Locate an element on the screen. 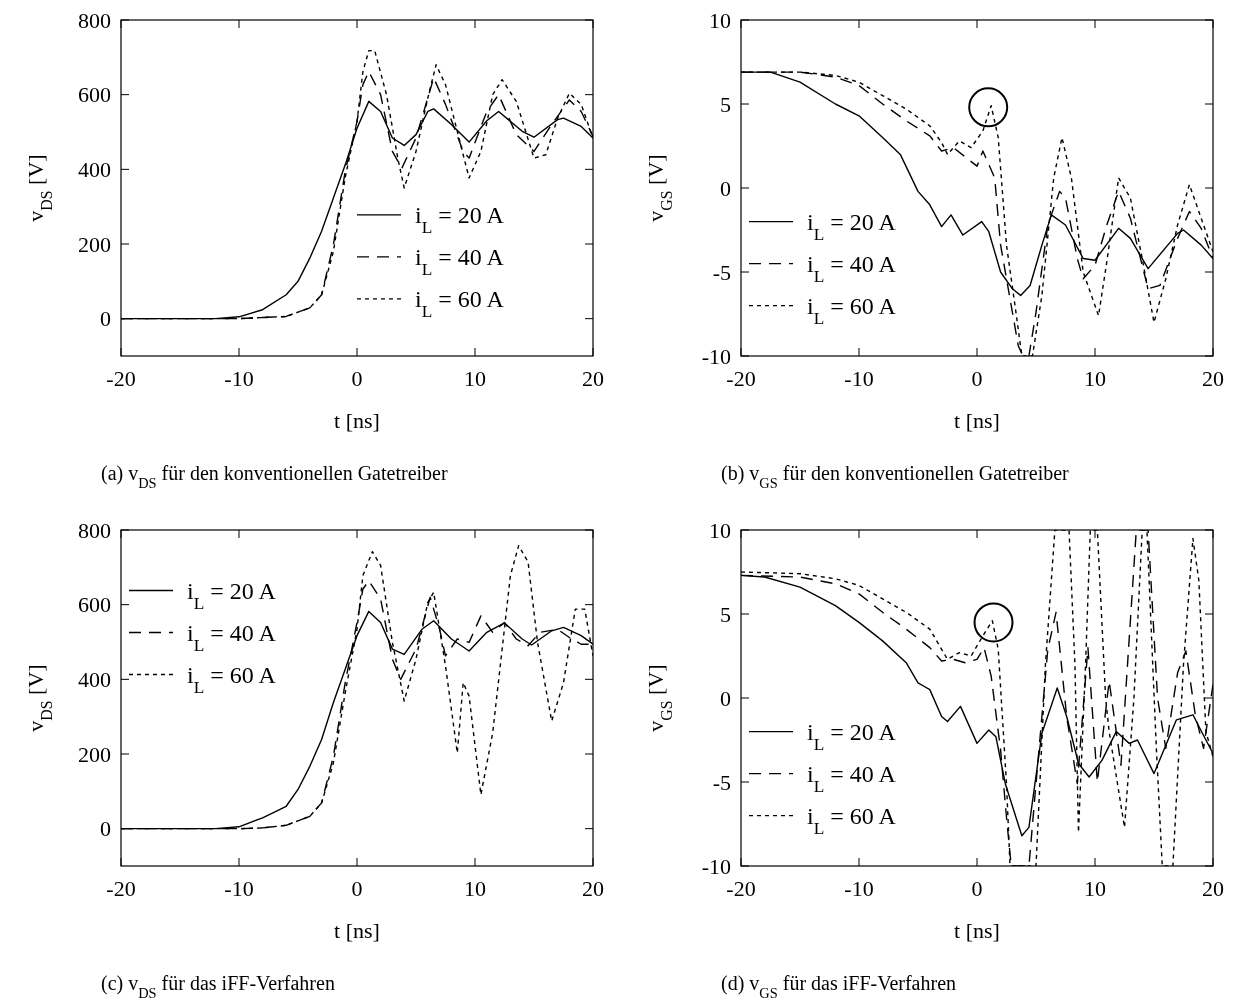 Image resolution: width=1239 pixels, height=1007 pixels. text: (c) v$_{DS}$ für das iFF-Verfahren is located at coordinates (218, 986).